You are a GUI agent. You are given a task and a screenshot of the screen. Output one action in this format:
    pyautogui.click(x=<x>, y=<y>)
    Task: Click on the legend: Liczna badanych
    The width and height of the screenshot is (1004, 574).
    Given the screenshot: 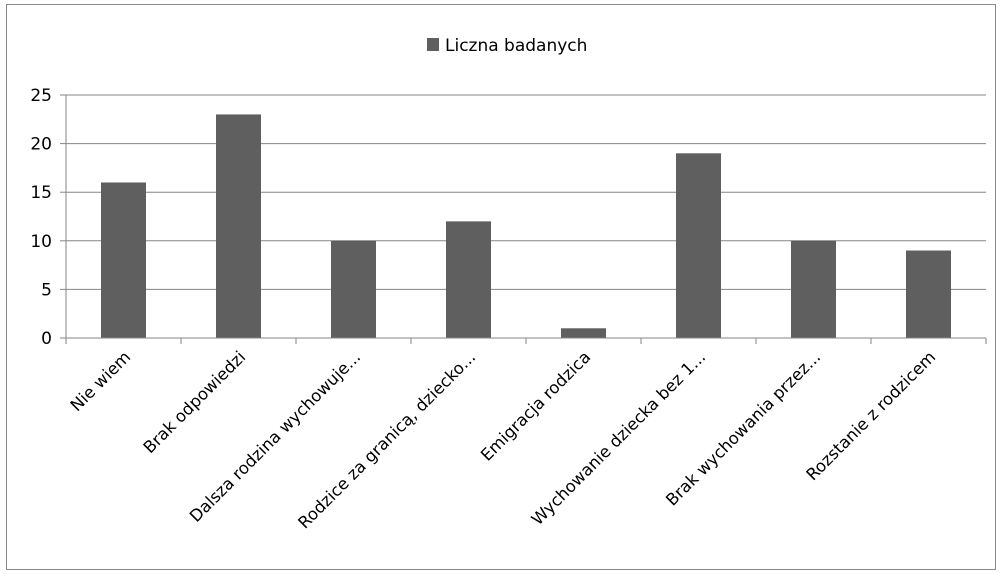 What is the action you would take?
    pyautogui.click(x=507, y=46)
    